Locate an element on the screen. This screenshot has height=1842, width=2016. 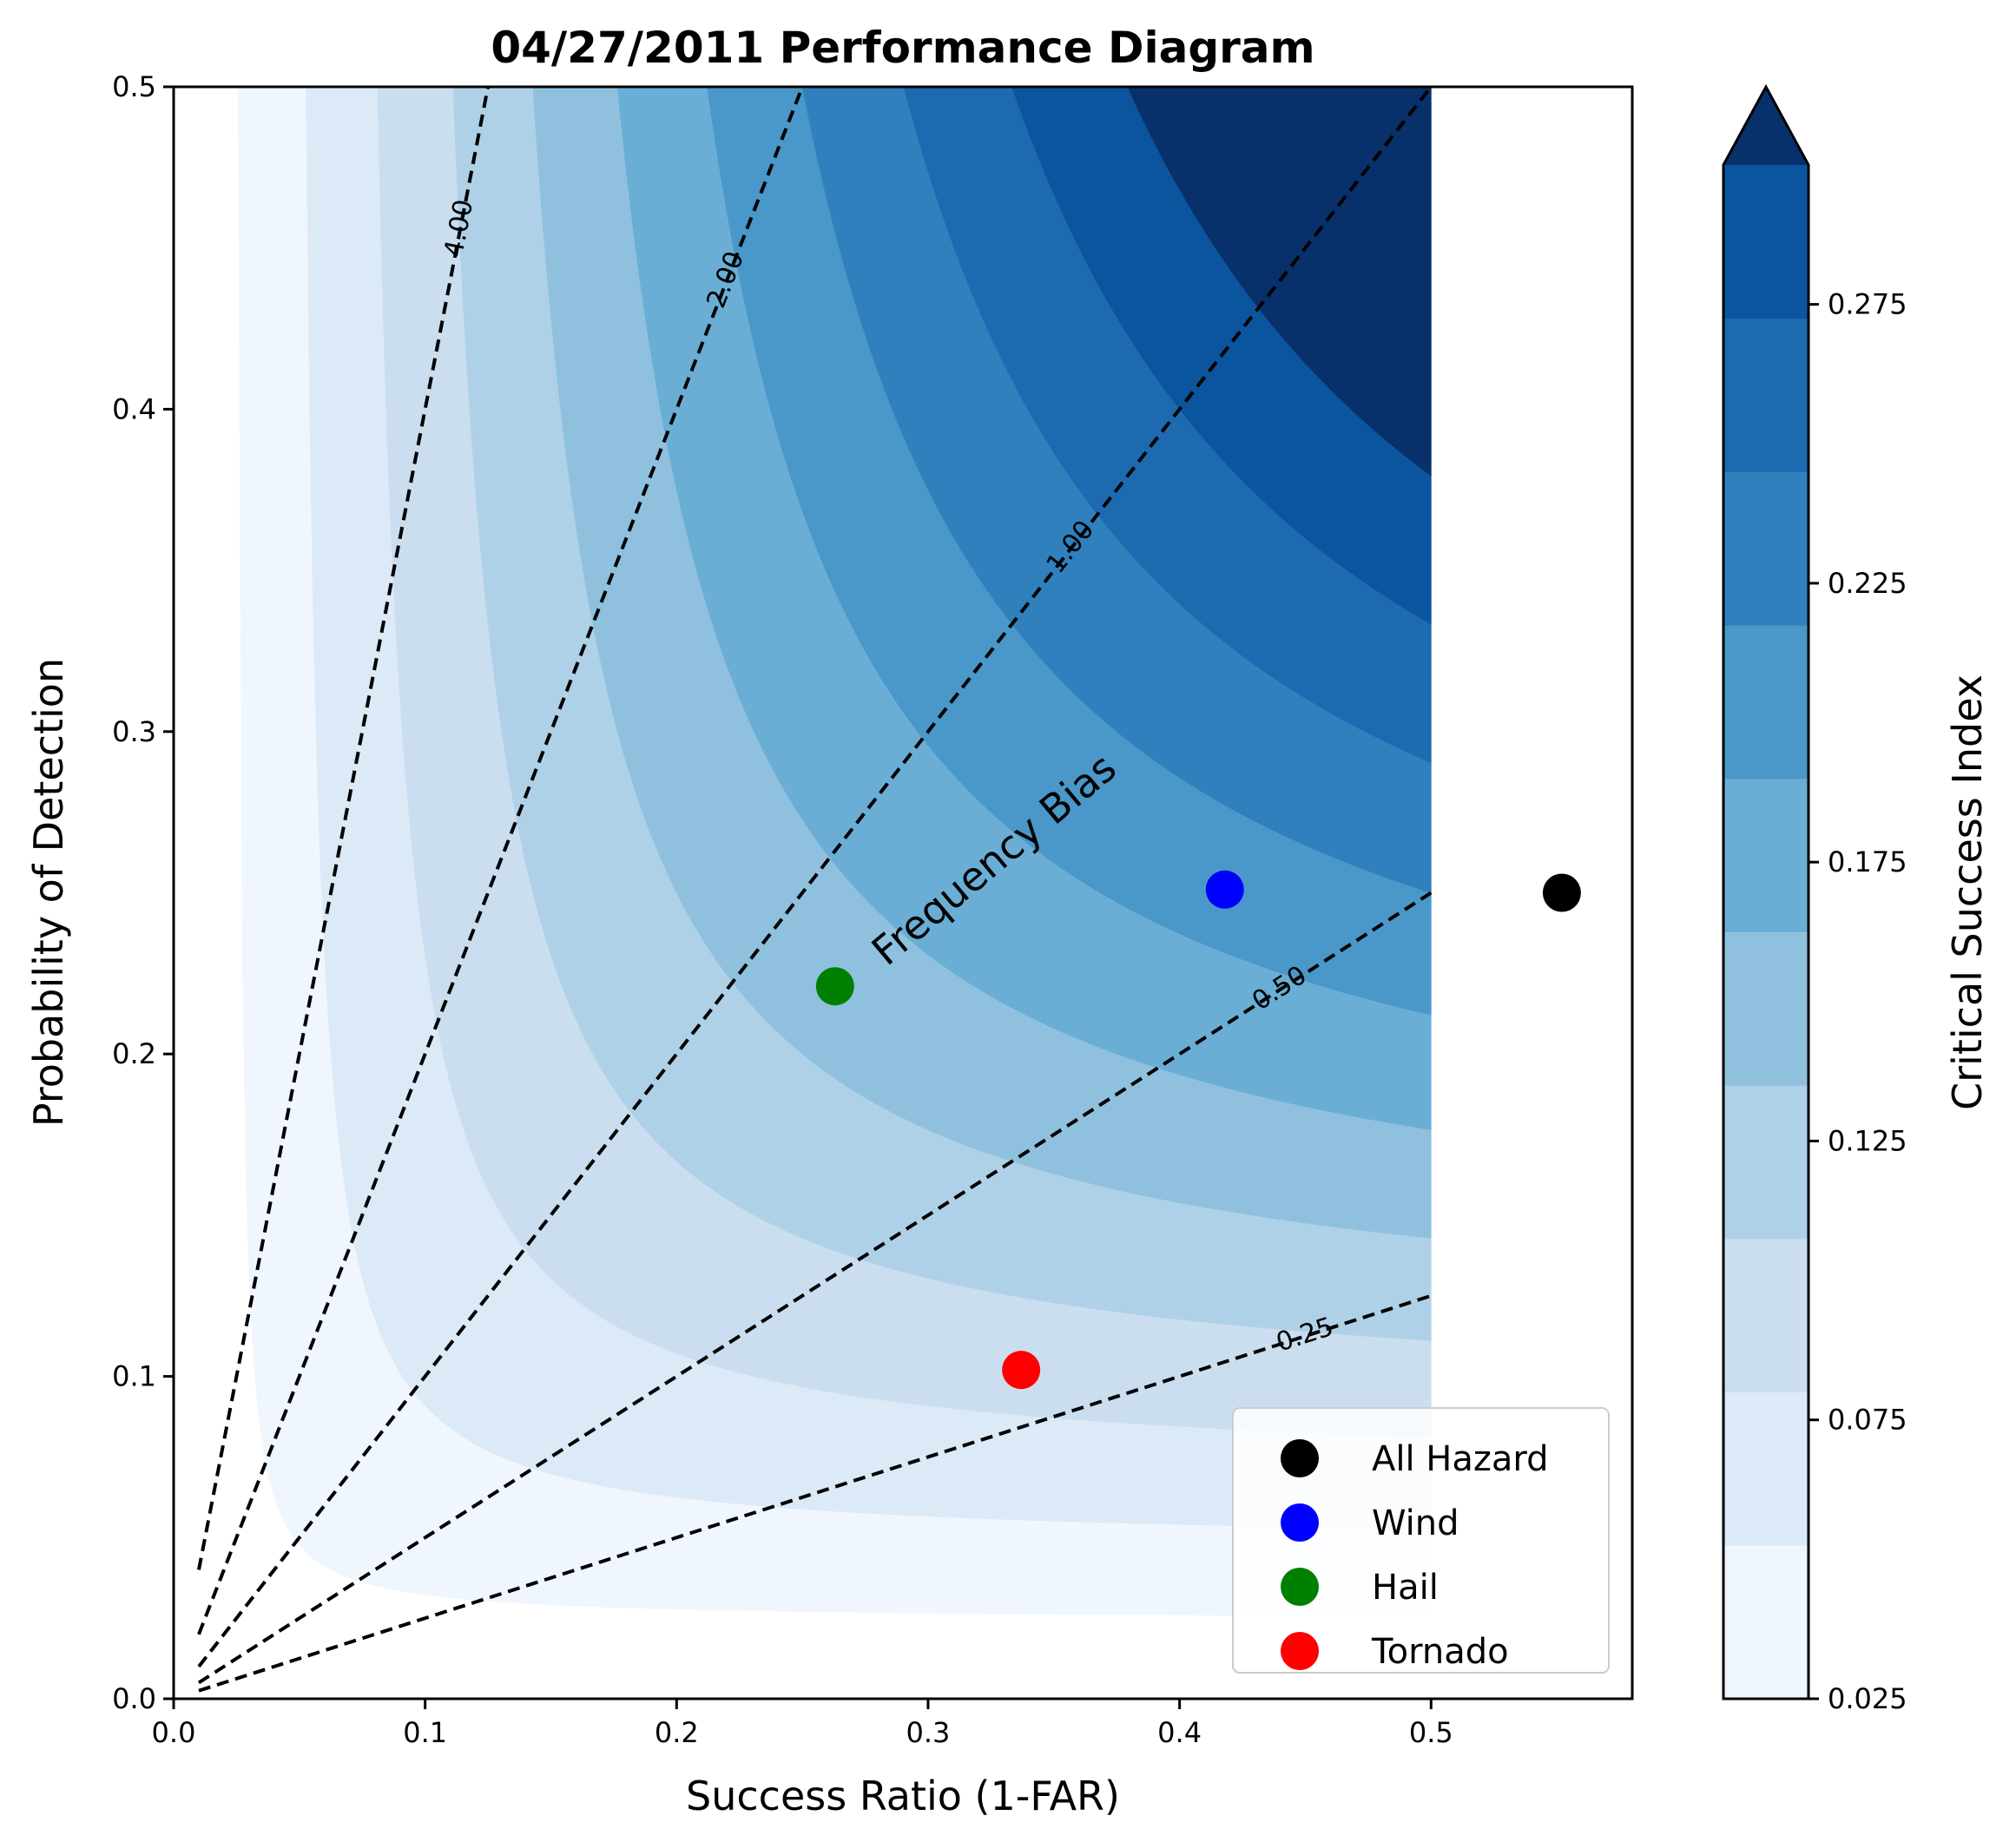
colorbar-tick-label: 0.125 is located at coordinates (1867, 1141).